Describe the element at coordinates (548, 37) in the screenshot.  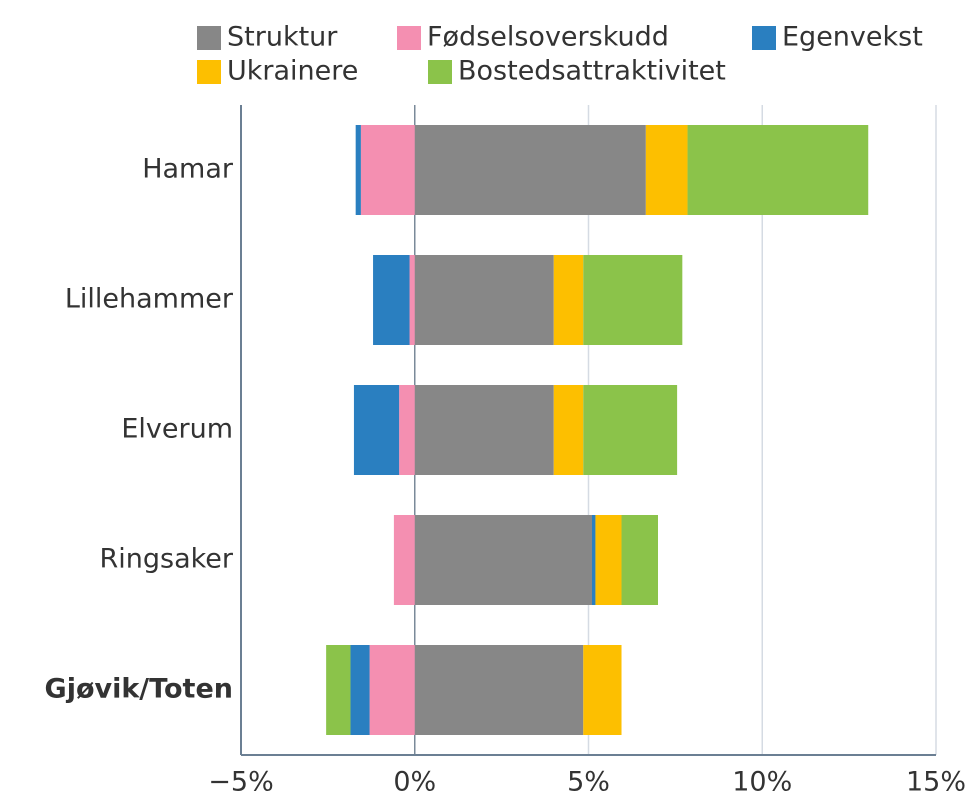
I see `legend-label: Fødselsoverskudd` at that location.